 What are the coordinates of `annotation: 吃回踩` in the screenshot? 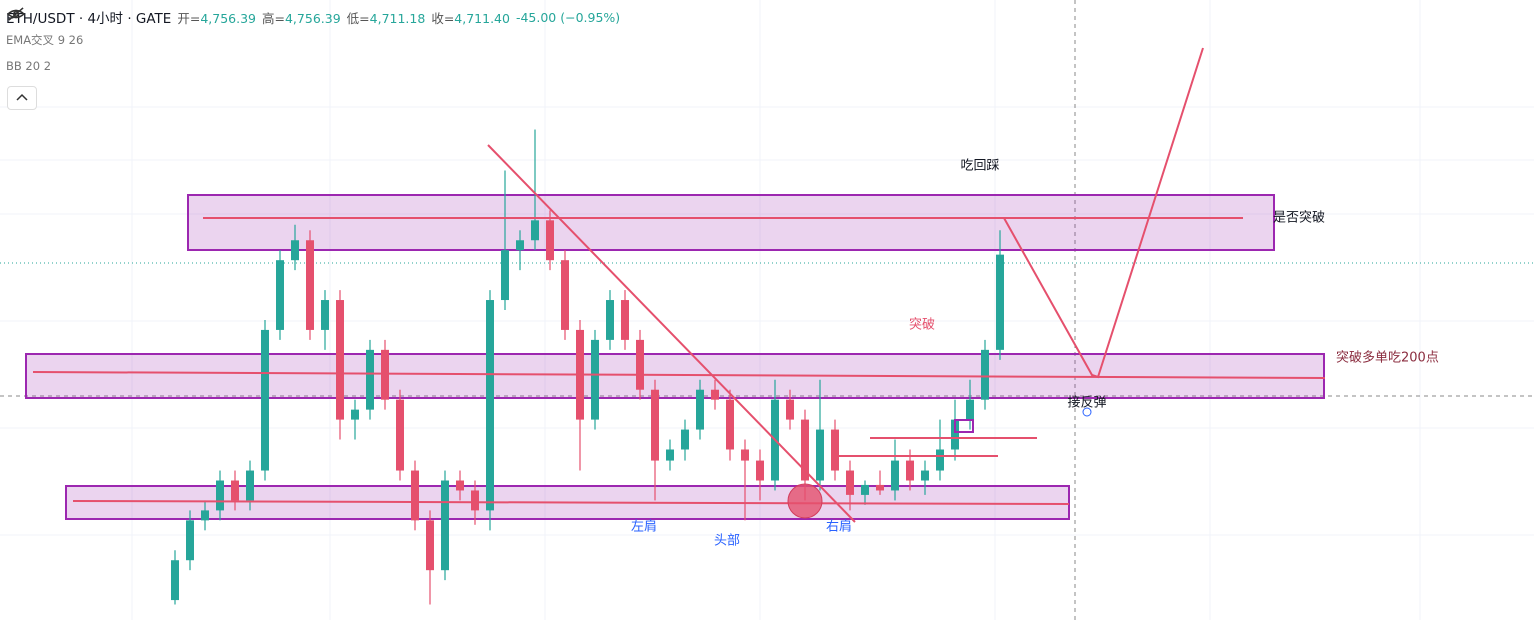 It's located at (979, 166).